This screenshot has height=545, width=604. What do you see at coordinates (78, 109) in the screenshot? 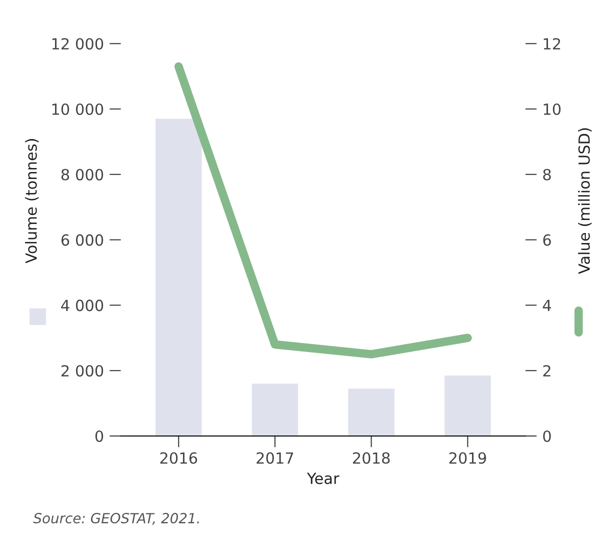
I see `y-tick-label: 10 000` at bounding box center [78, 109].